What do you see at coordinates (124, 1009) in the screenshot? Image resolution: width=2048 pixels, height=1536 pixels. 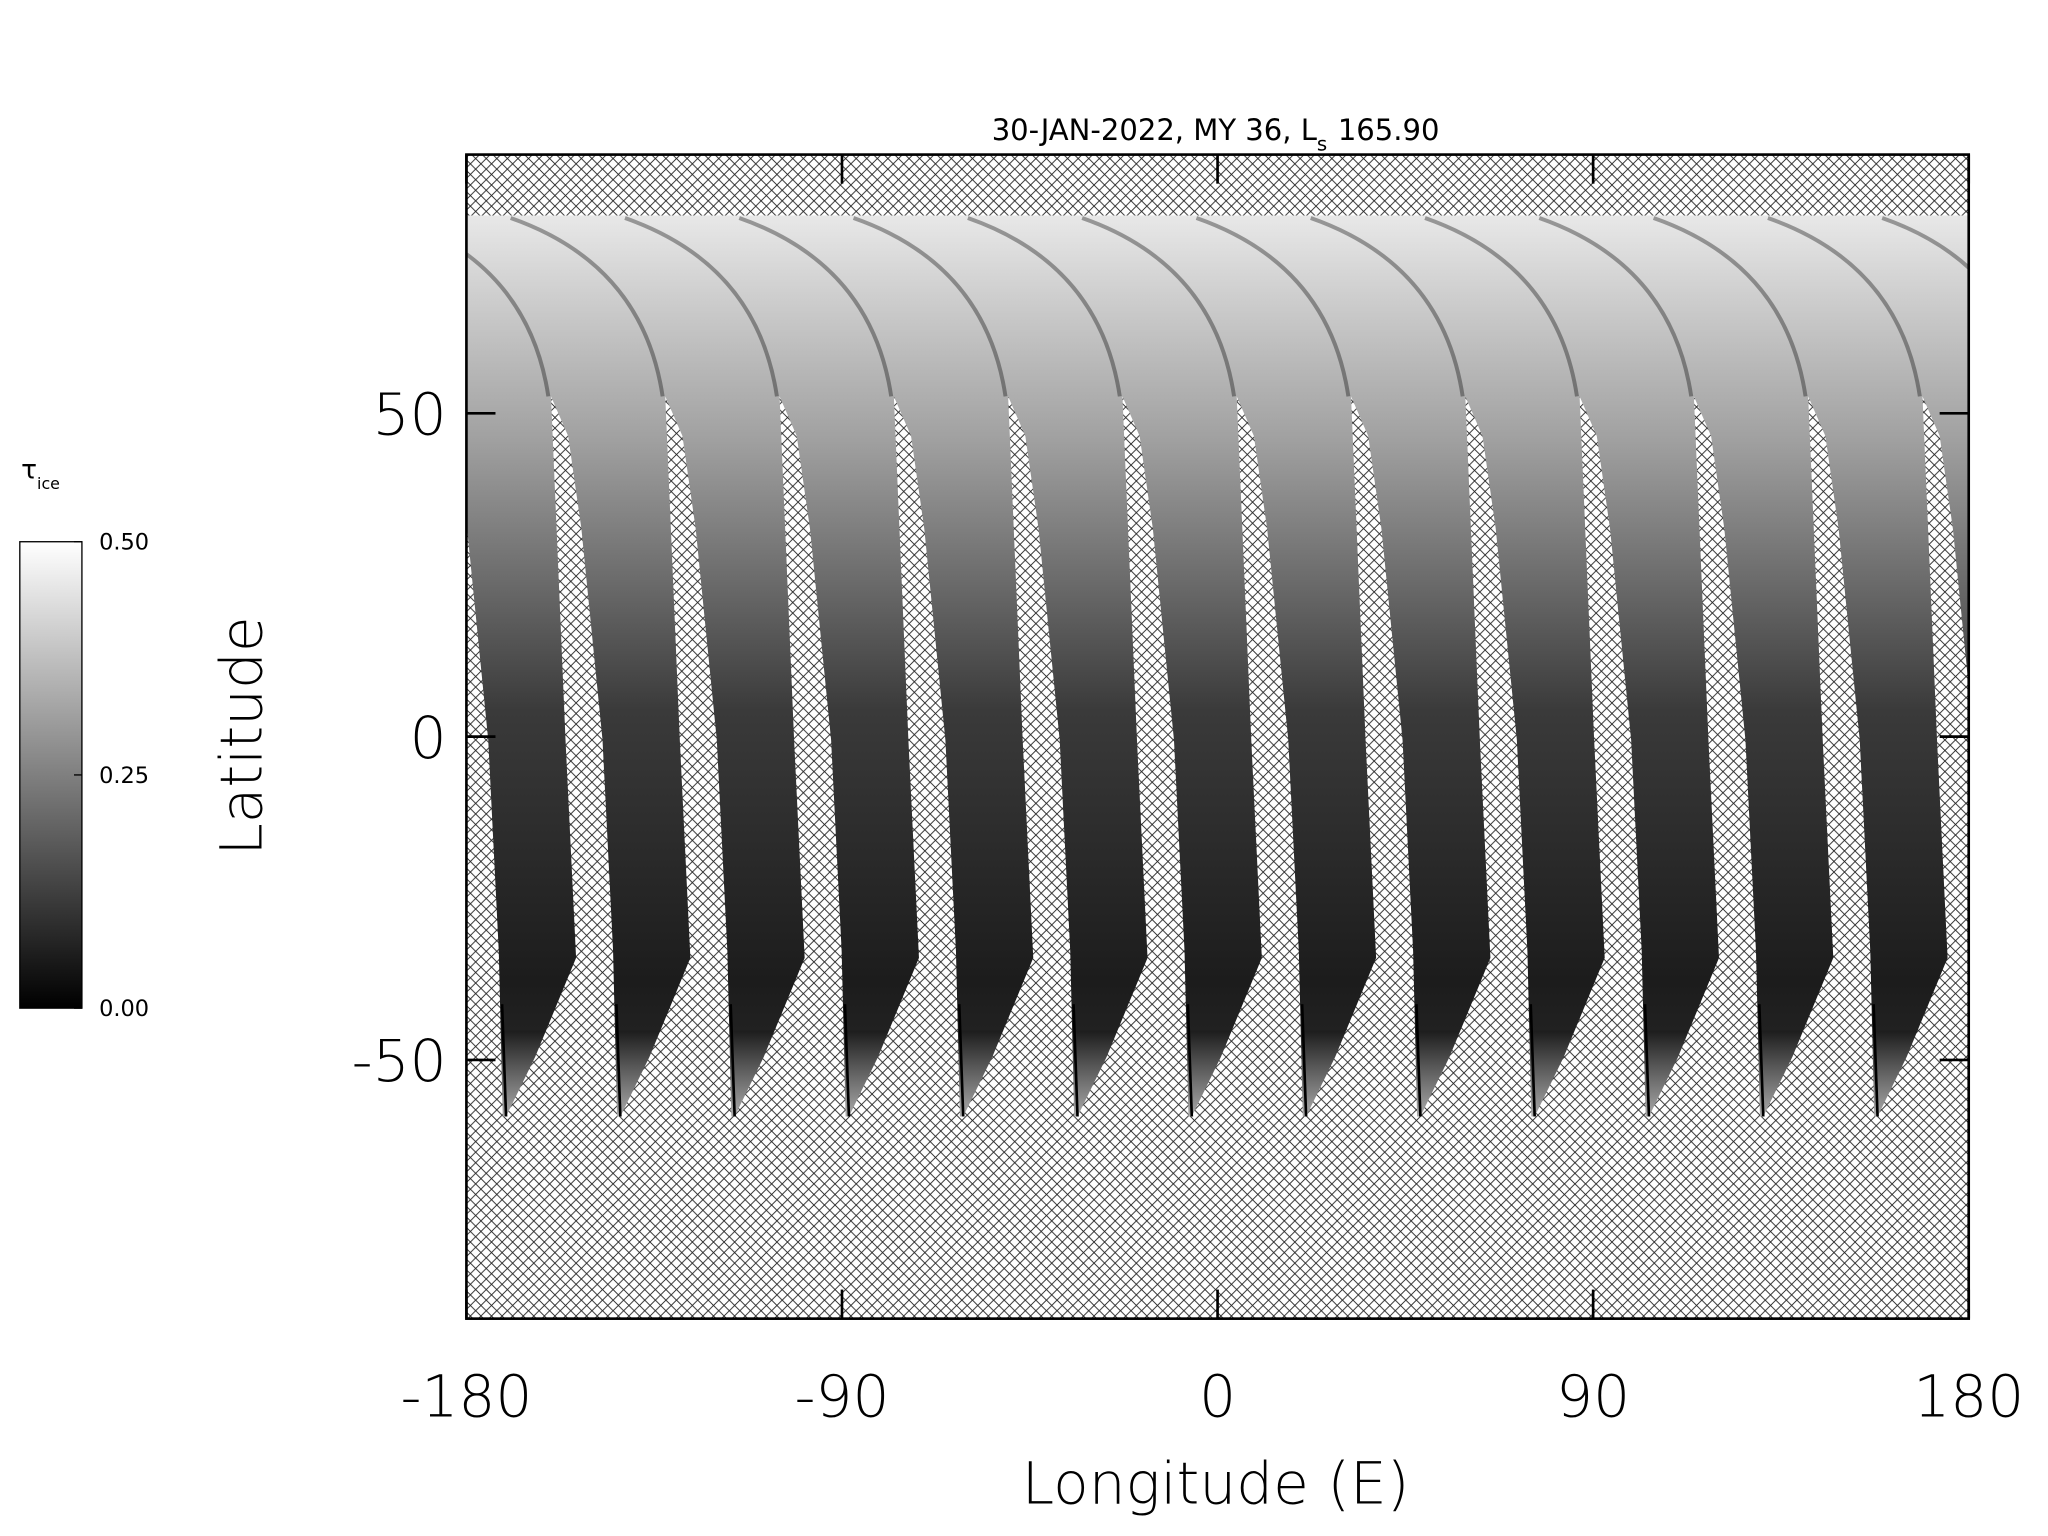 I see `colorbar-tick-label: 0.00` at bounding box center [124, 1009].